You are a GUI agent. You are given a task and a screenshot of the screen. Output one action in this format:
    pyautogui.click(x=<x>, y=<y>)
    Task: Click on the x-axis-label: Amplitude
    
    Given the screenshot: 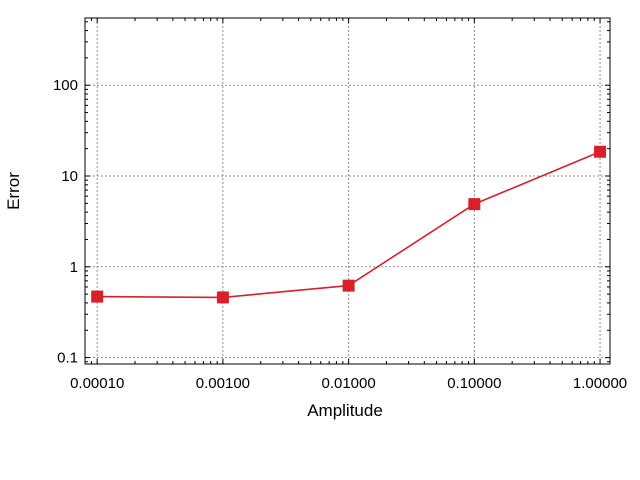 What is the action you would take?
    pyautogui.click(x=345, y=410)
    